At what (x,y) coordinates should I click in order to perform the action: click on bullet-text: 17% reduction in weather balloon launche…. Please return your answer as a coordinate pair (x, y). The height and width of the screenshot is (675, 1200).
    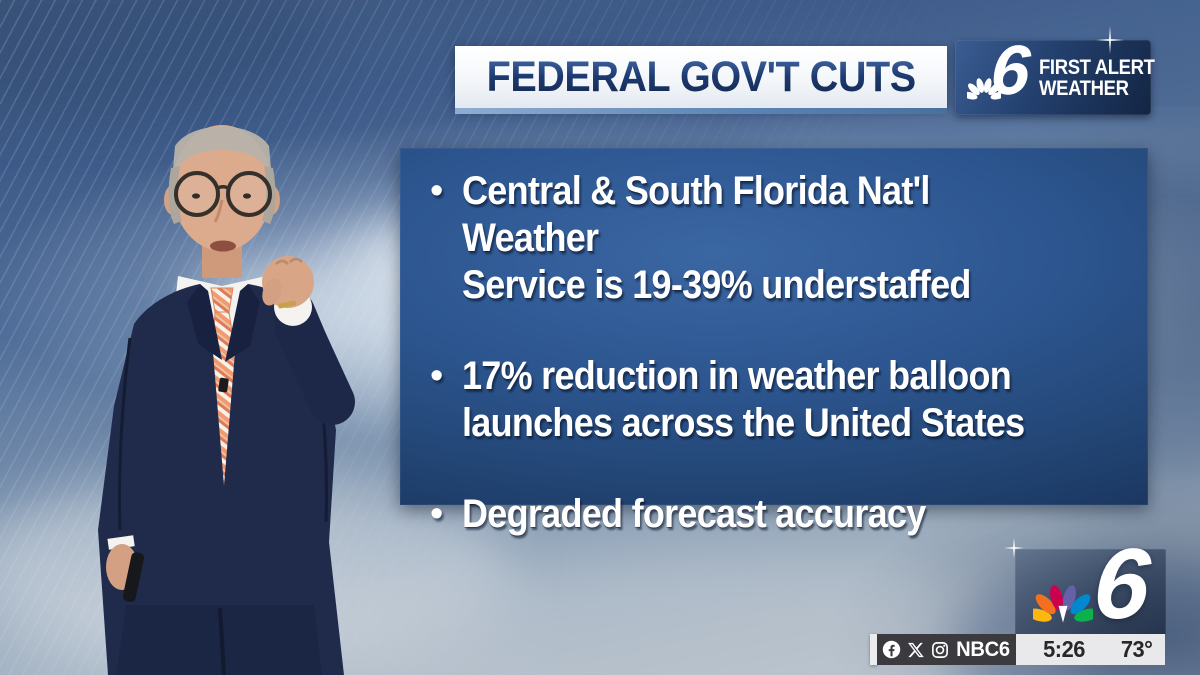
    Looking at the image, I should click on (743, 399).